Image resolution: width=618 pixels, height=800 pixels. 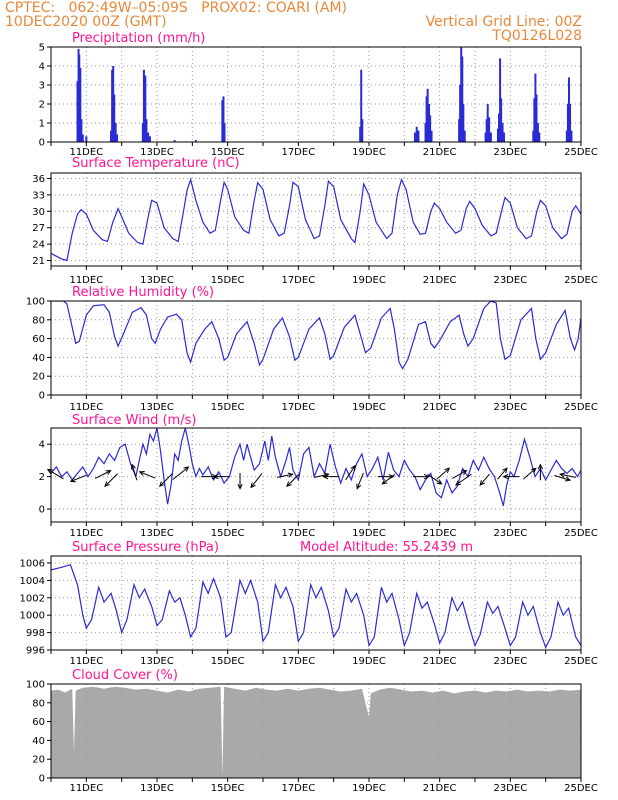 What do you see at coordinates (42, 48) in the screenshot?
I see `y-tick-label: 5` at bounding box center [42, 48].